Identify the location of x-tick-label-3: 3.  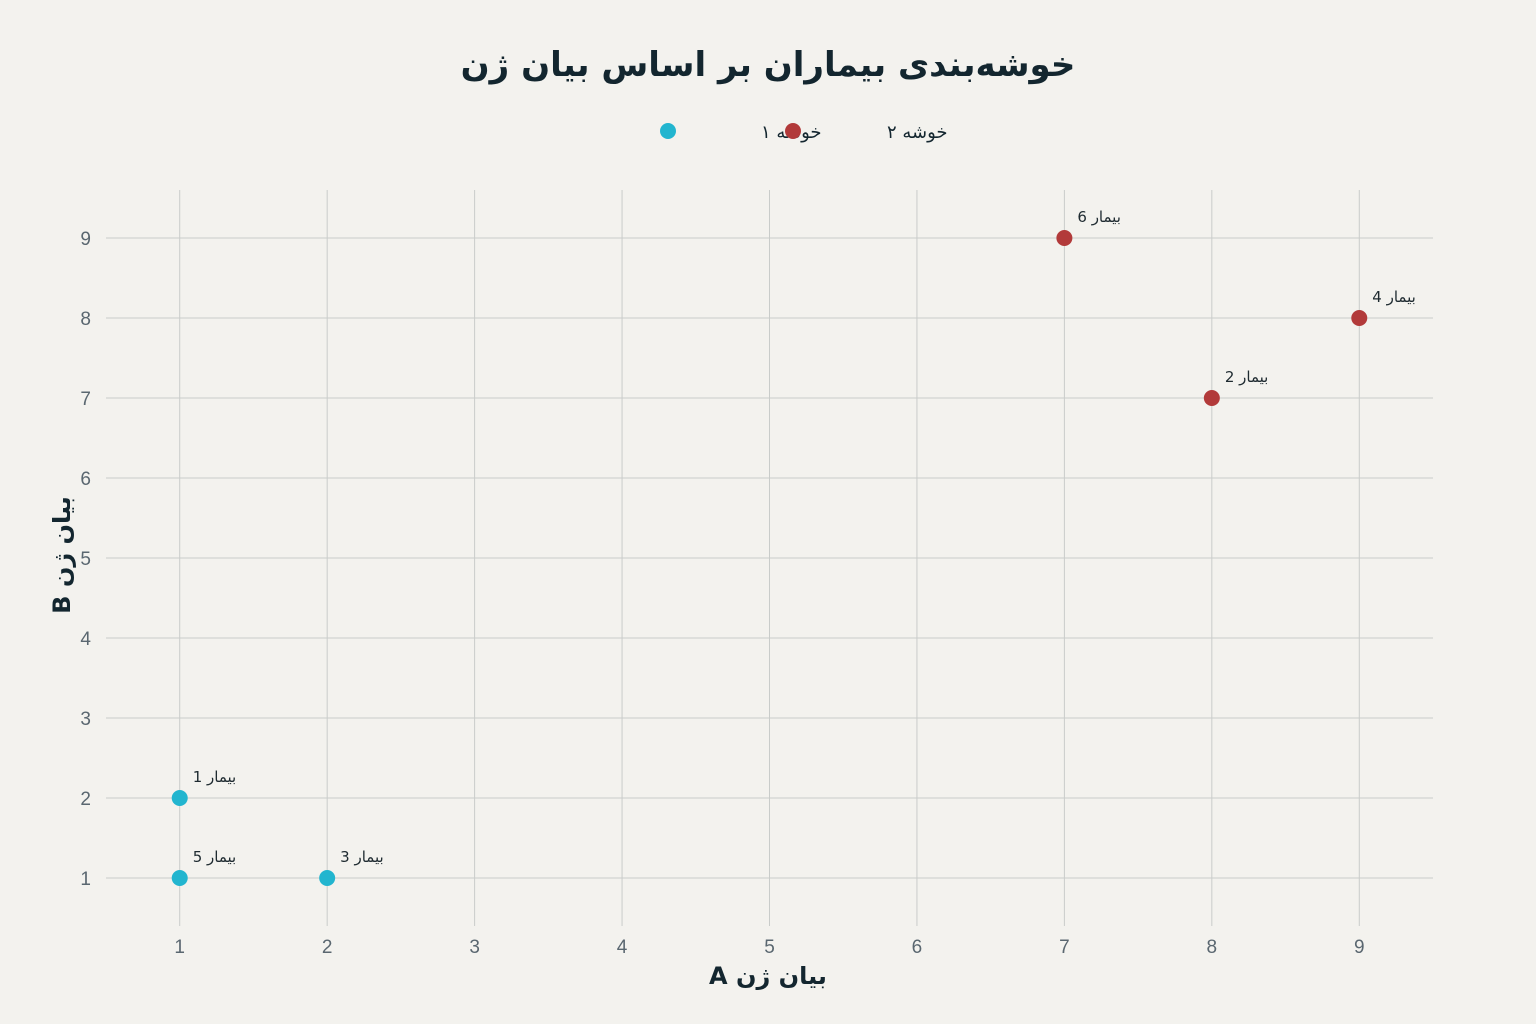
(474, 947).